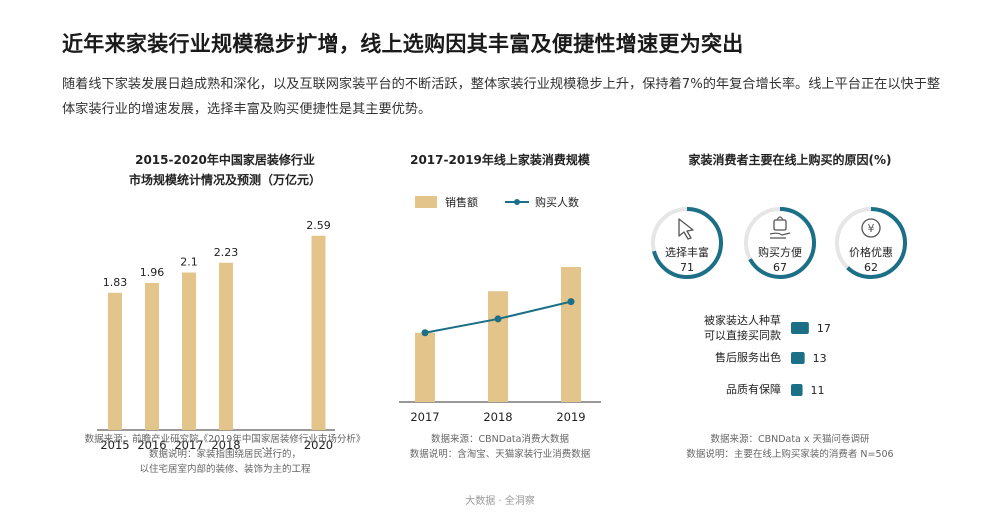 This screenshot has width=1000, height=518. Describe the element at coordinates (780, 252) in the screenshot. I see `gauge-label-text: 购买方便` at that location.